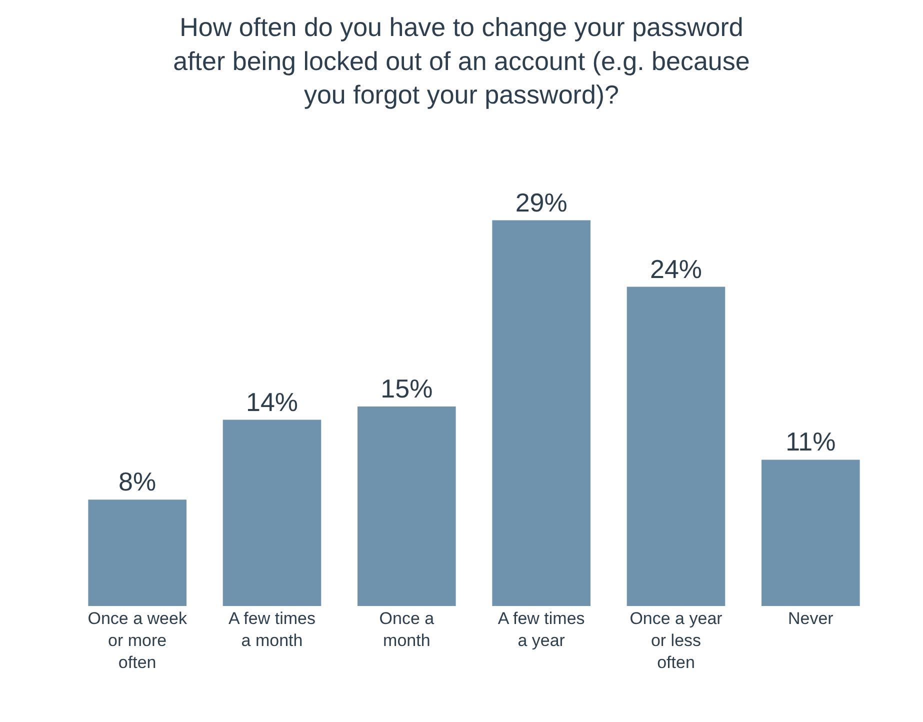 This screenshot has height=722, width=923. What do you see at coordinates (461, 61) in the screenshot?
I see `chart-title: How often do you have to change your password after being locked out of an account (e.g. because you forgot your password)?` at bounding box center [461, 61].